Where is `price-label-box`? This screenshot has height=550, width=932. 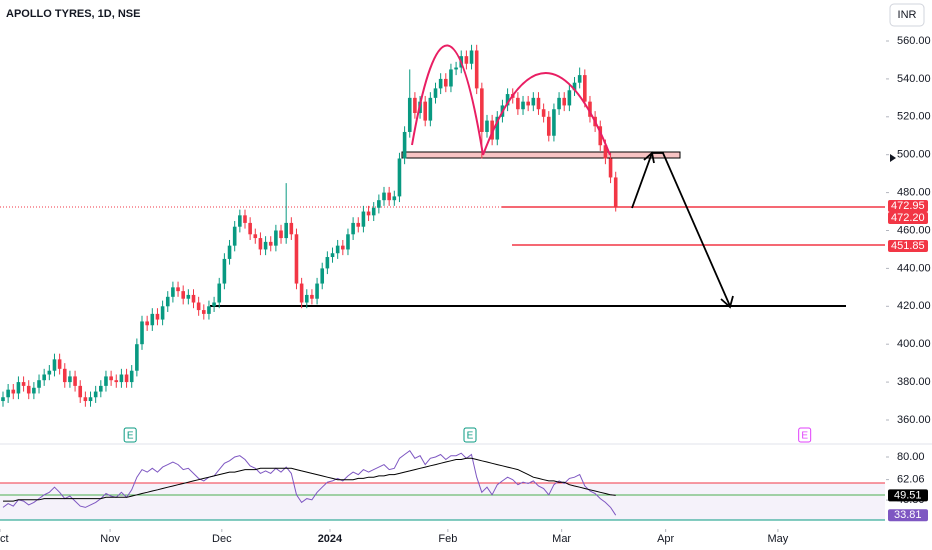 price-label-box is located at coordinates (908, 245).